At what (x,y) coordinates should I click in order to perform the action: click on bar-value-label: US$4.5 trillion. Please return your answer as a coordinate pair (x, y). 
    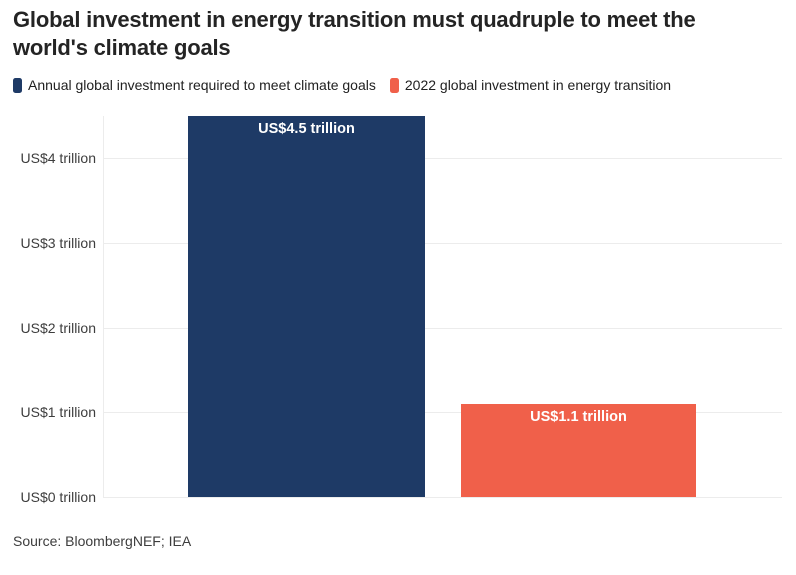
    Looking at the image, I should click on (306, 129).